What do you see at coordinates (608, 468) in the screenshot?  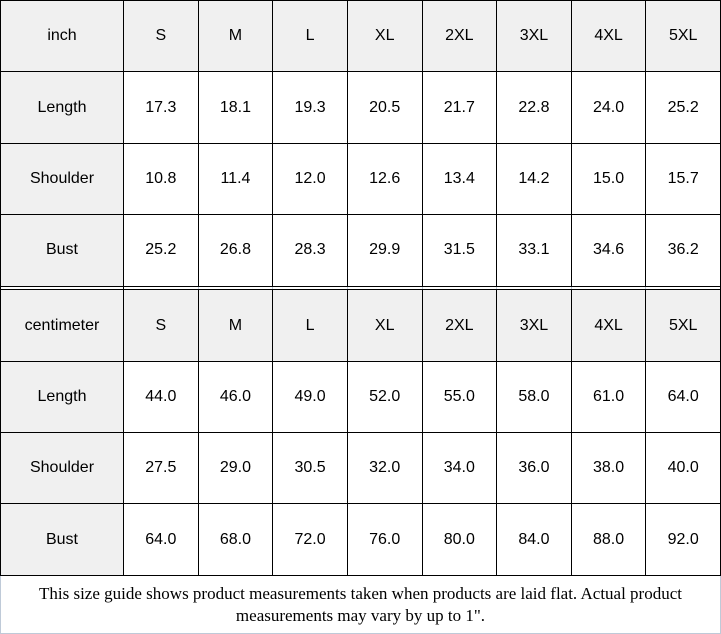 I see `value-cell: 38.0` at bounding box center [608, 468].